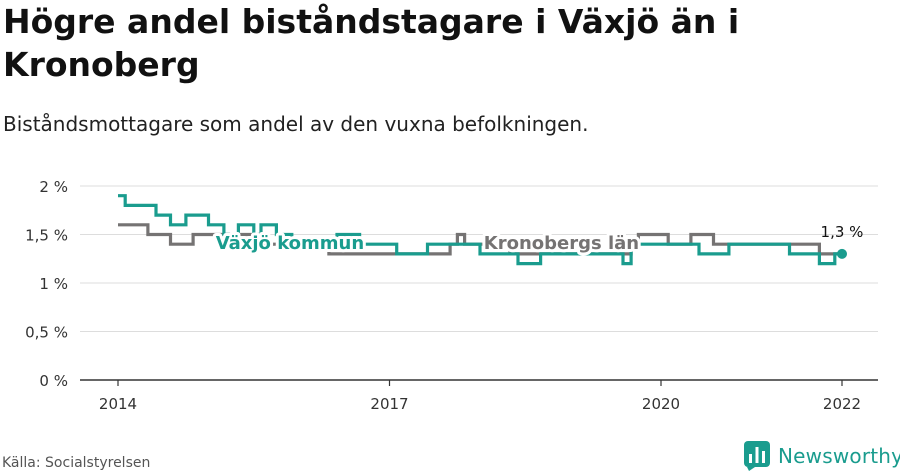 This screenshot has width=900, height=474. What do you see at coordinates (839, 456) in the screenshot?
I see `brand-name: Newsworthy` at bounding box center [839, 456].